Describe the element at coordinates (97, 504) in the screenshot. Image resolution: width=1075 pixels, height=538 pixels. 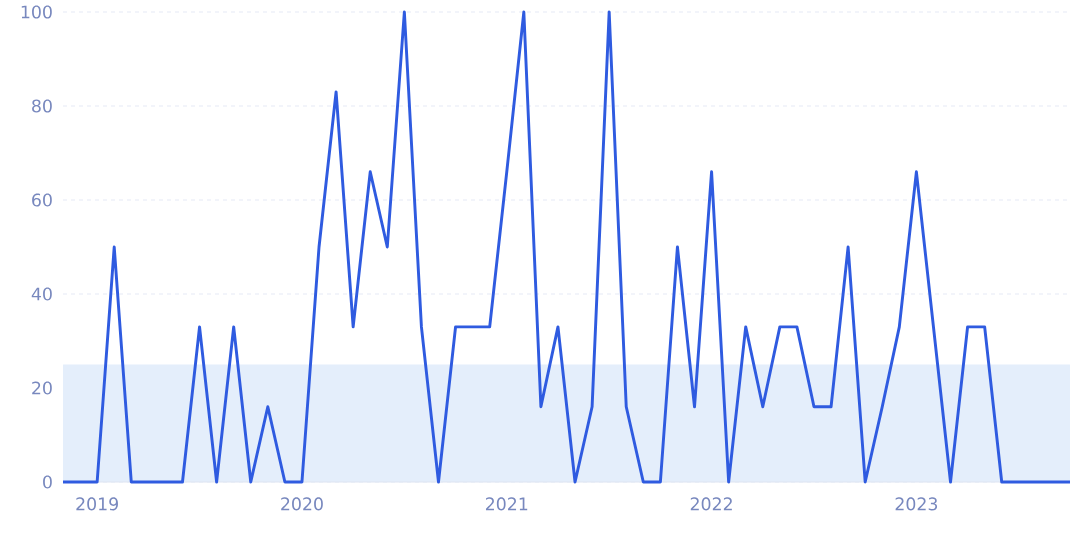
I see `x-tick-label: 2019` at that location.